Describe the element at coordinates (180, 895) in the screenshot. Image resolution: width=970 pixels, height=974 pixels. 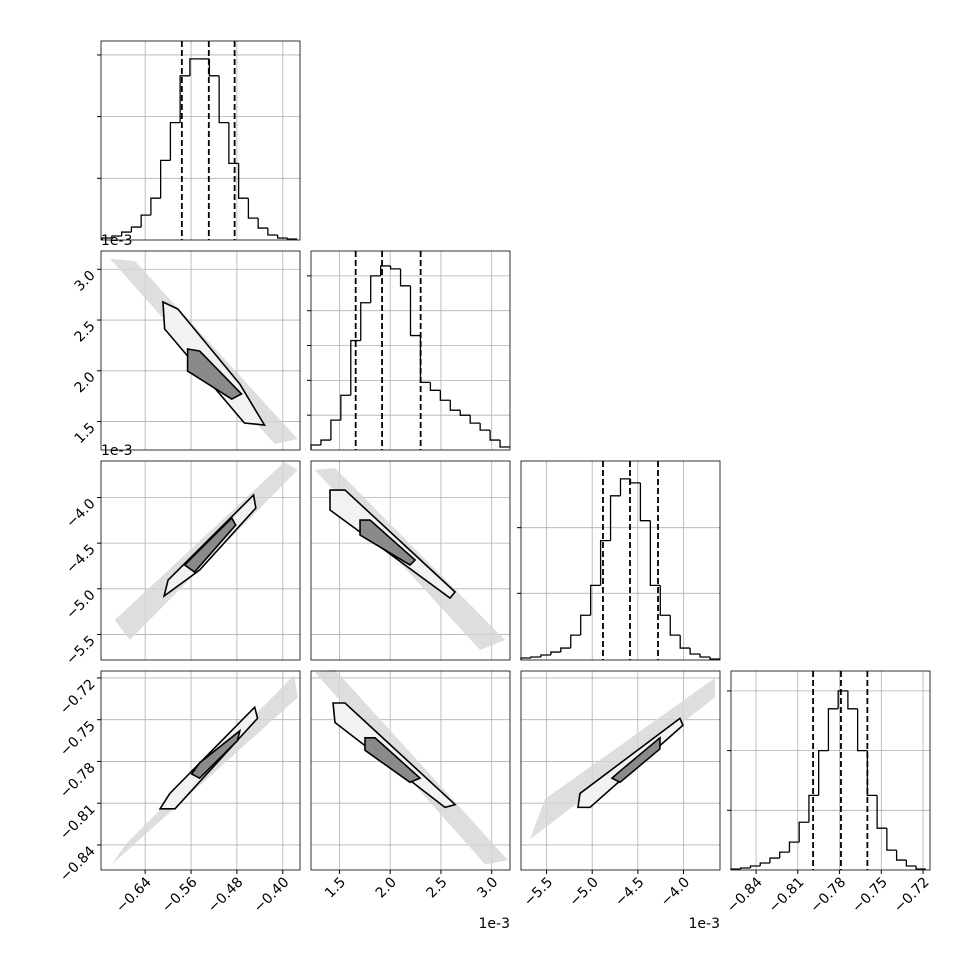
I see `x-tick-label: −0.56` at that location.